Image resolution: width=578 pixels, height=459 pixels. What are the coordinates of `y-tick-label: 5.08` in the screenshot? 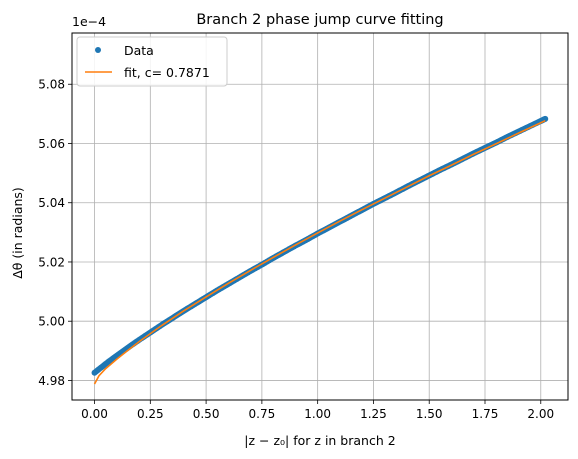 It's located at (51, 85).